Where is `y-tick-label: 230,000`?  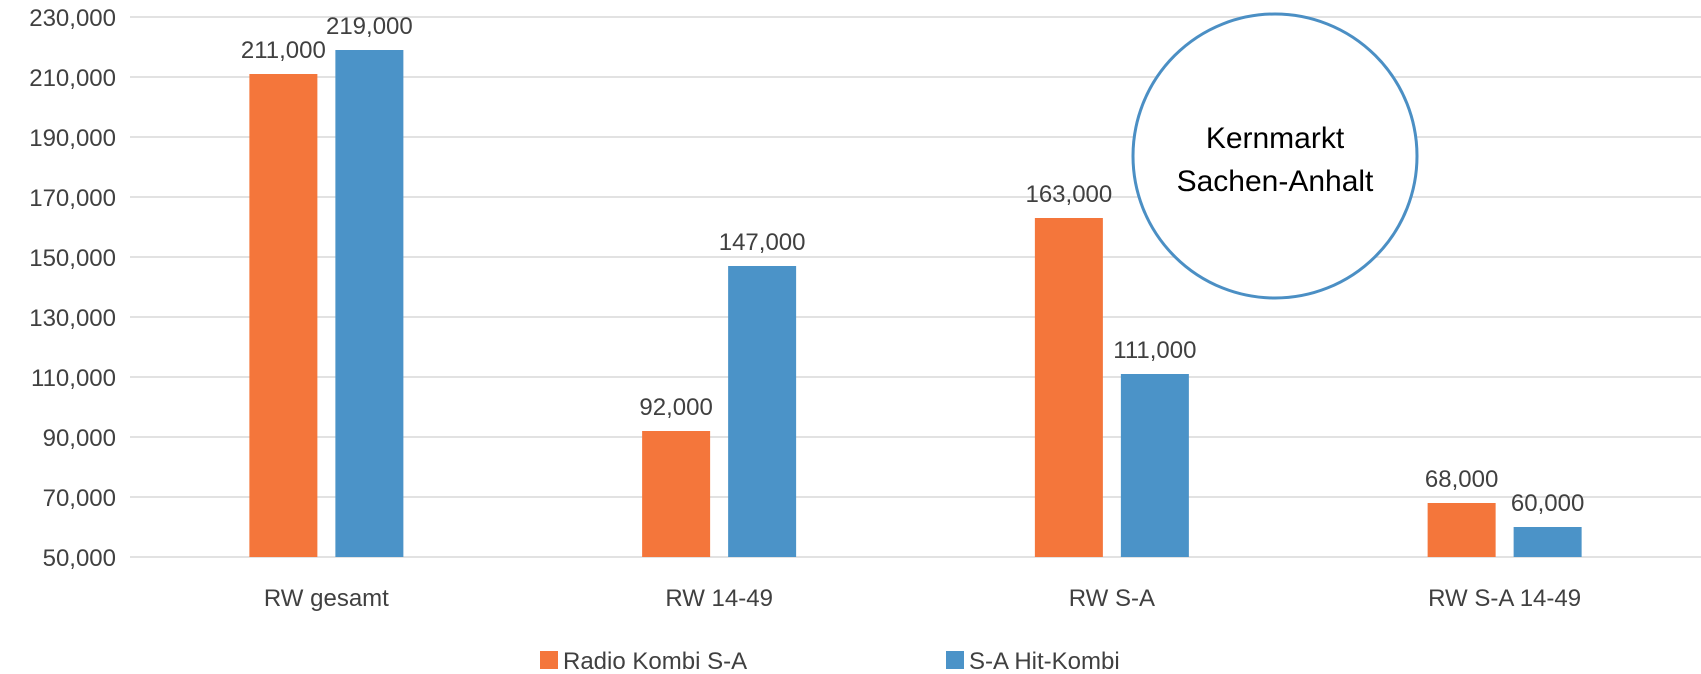 y-tick-label: 230,000 is located at coordinates (72, 18).